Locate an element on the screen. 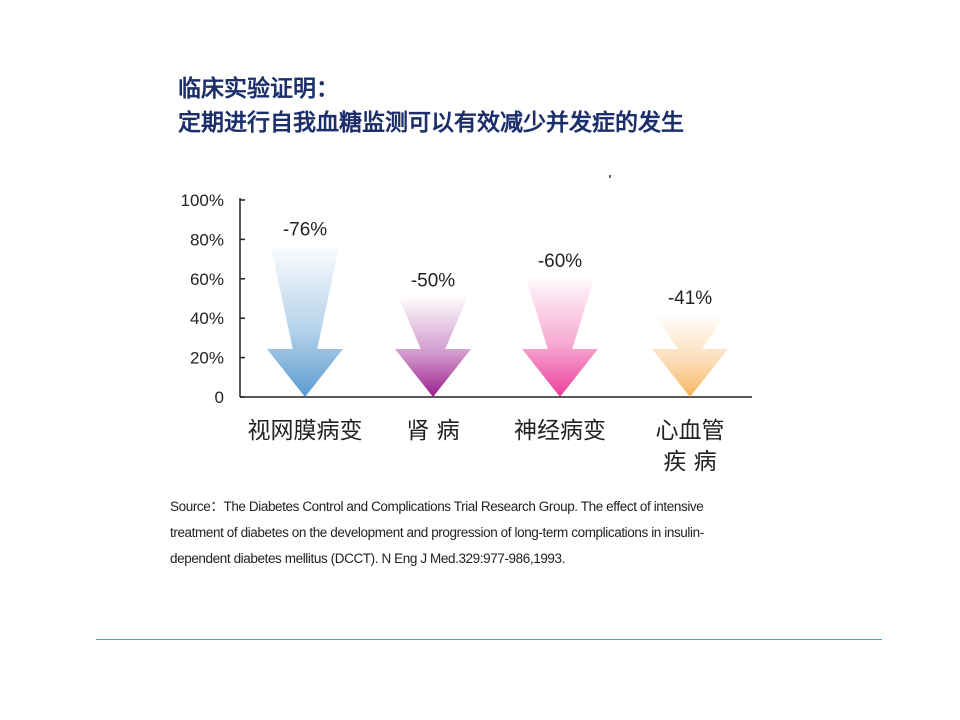 This screenshot has height=720, width=960. heading-line-1: 临床实验证明： is located at coordinates (258, 89).